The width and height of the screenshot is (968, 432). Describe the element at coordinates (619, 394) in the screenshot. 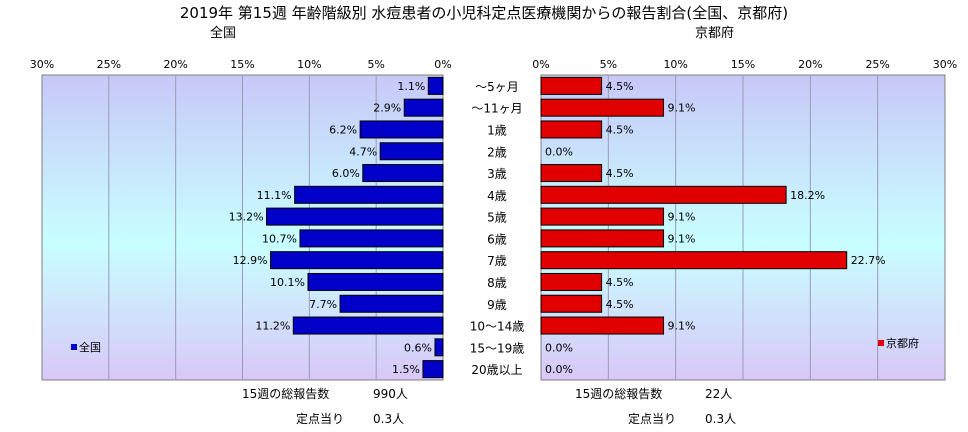

I see `kyoto-total-label: 15週の総報告数` at that location.